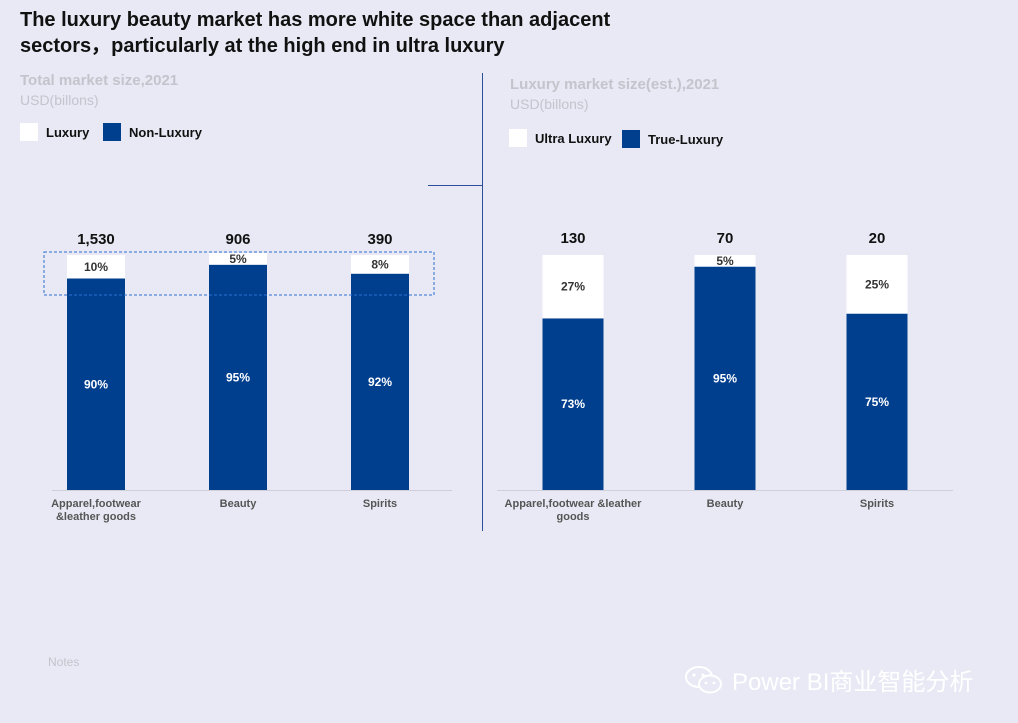 Image resolution: width=1018 pixels, height=723 pixels. Describe the element at coordinates (96, 239) in the screenshot. I see `total-label: 1,530` at that location.